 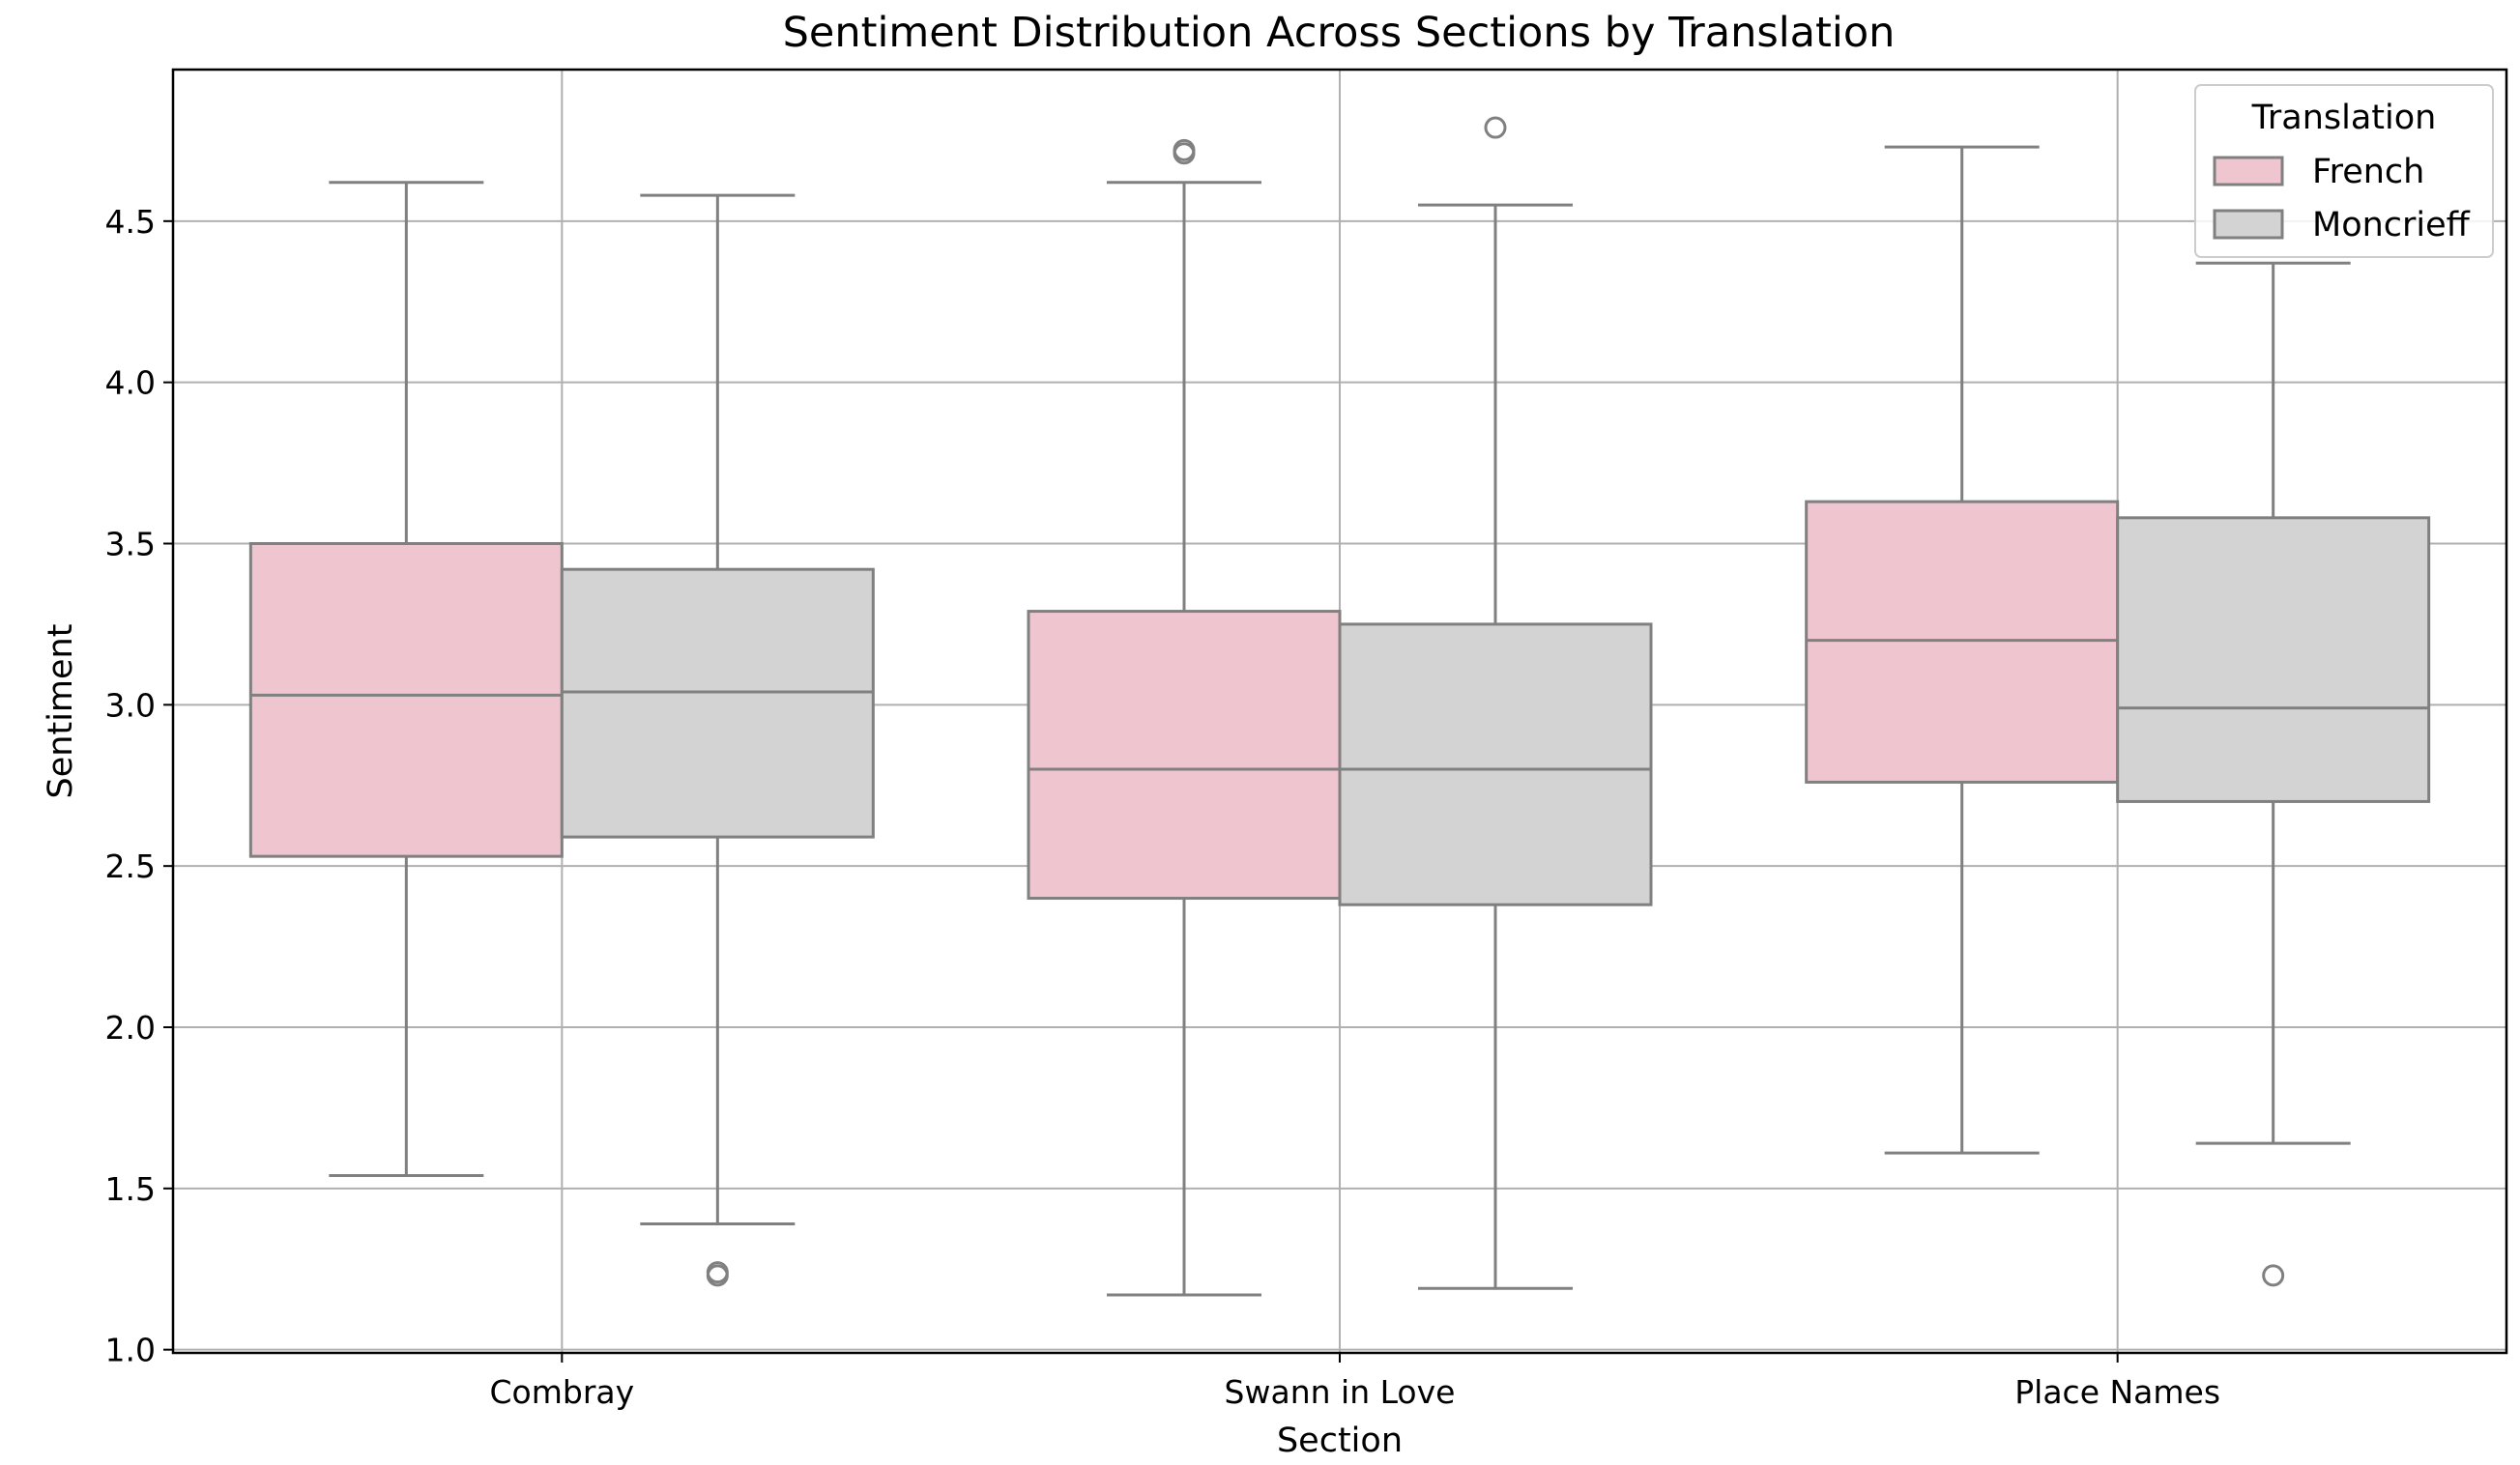 What do you see at coordinates (1340, 1392) in the screenshot?
I see `x-tick-label: Swann in Love` at bounding box center [1340, 1392].